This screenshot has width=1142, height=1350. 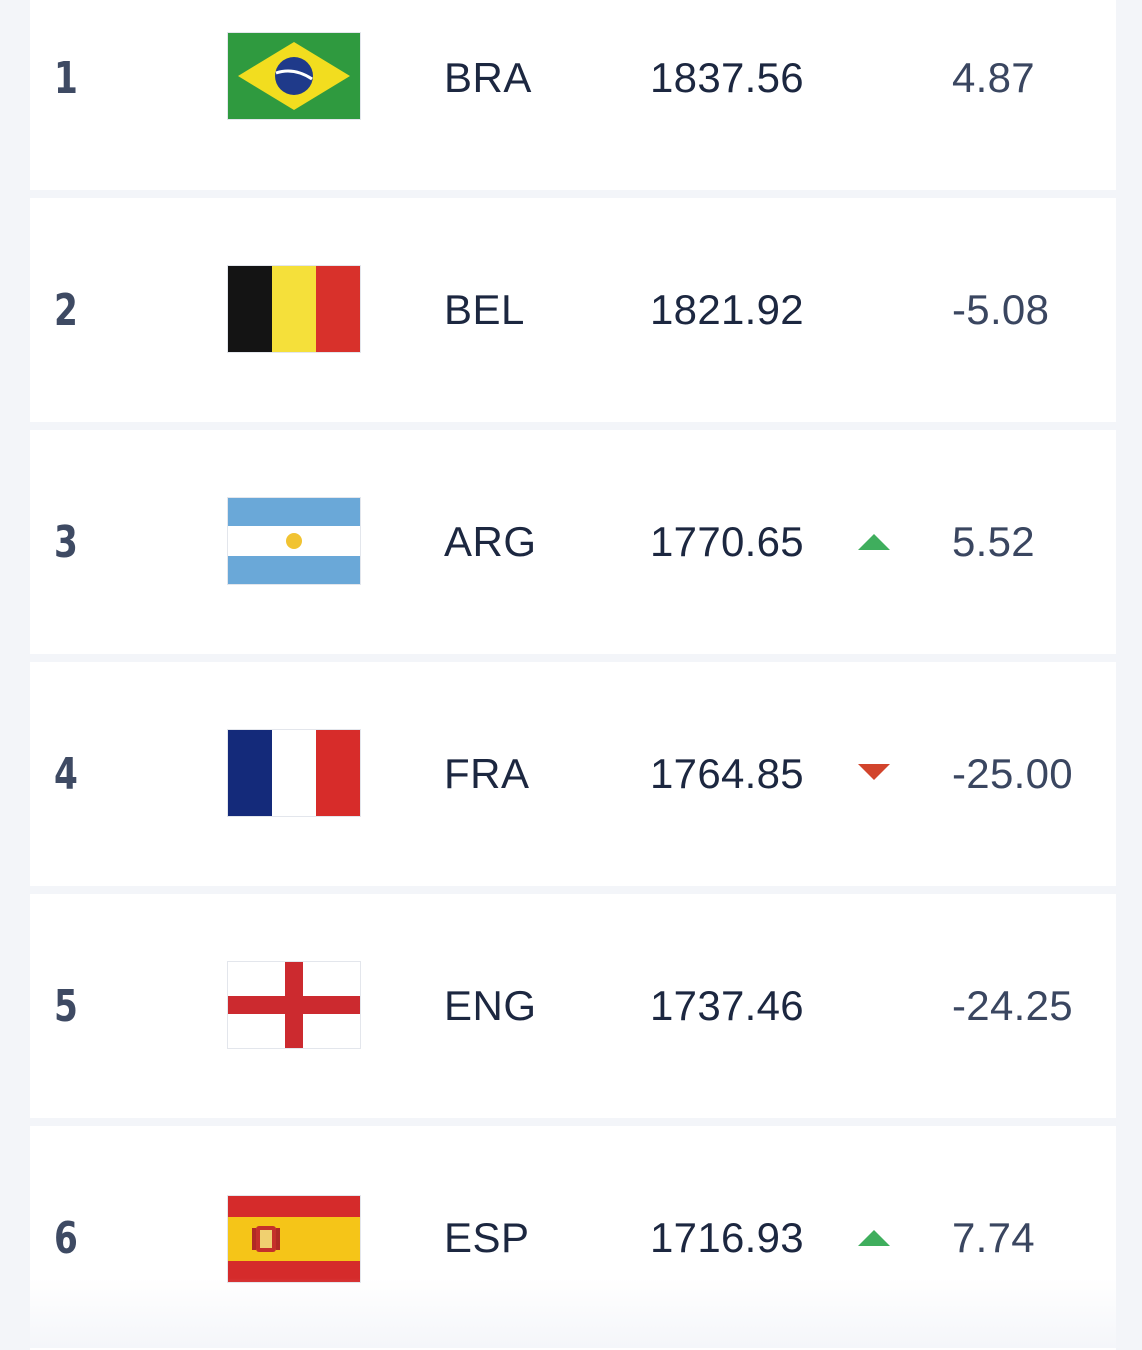 I want to click on country-code: BRA, so click(x=488, y=77).